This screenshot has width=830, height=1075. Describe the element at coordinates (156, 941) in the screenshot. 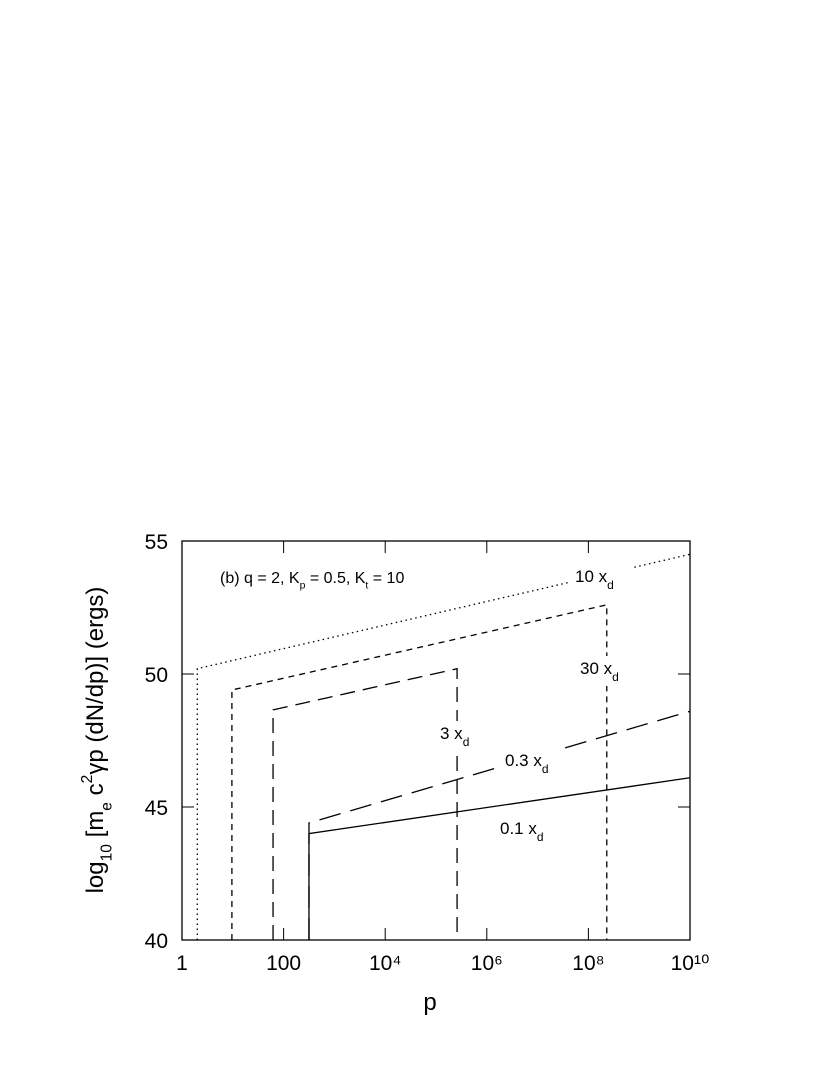

I see `y-tick-label: 40` at that location.